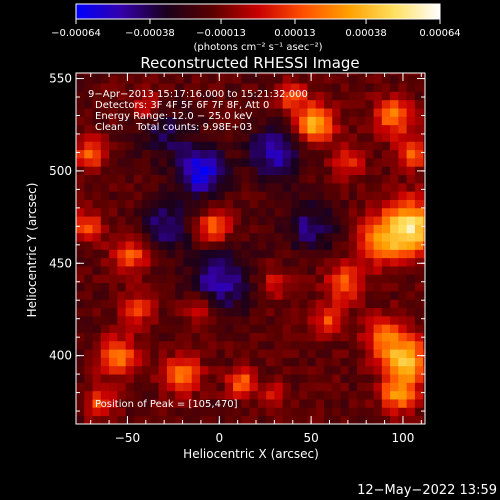 The image size is (500, 500). What do you see at coordinates (32, 250) in the screenshot?
I see `y-axis-label: Heliocentric Y (arcsec)` at bounding box center [32, 250].